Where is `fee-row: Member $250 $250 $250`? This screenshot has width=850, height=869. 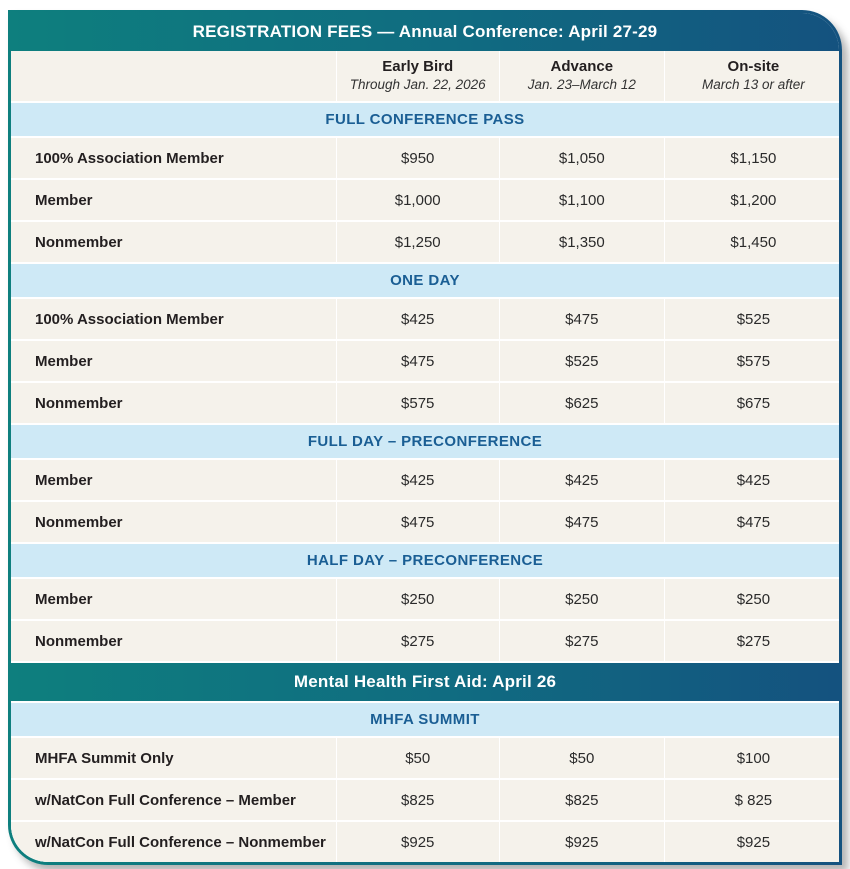 fee-row: Member $250 $250 $250 is located at coordinates (425, 599).